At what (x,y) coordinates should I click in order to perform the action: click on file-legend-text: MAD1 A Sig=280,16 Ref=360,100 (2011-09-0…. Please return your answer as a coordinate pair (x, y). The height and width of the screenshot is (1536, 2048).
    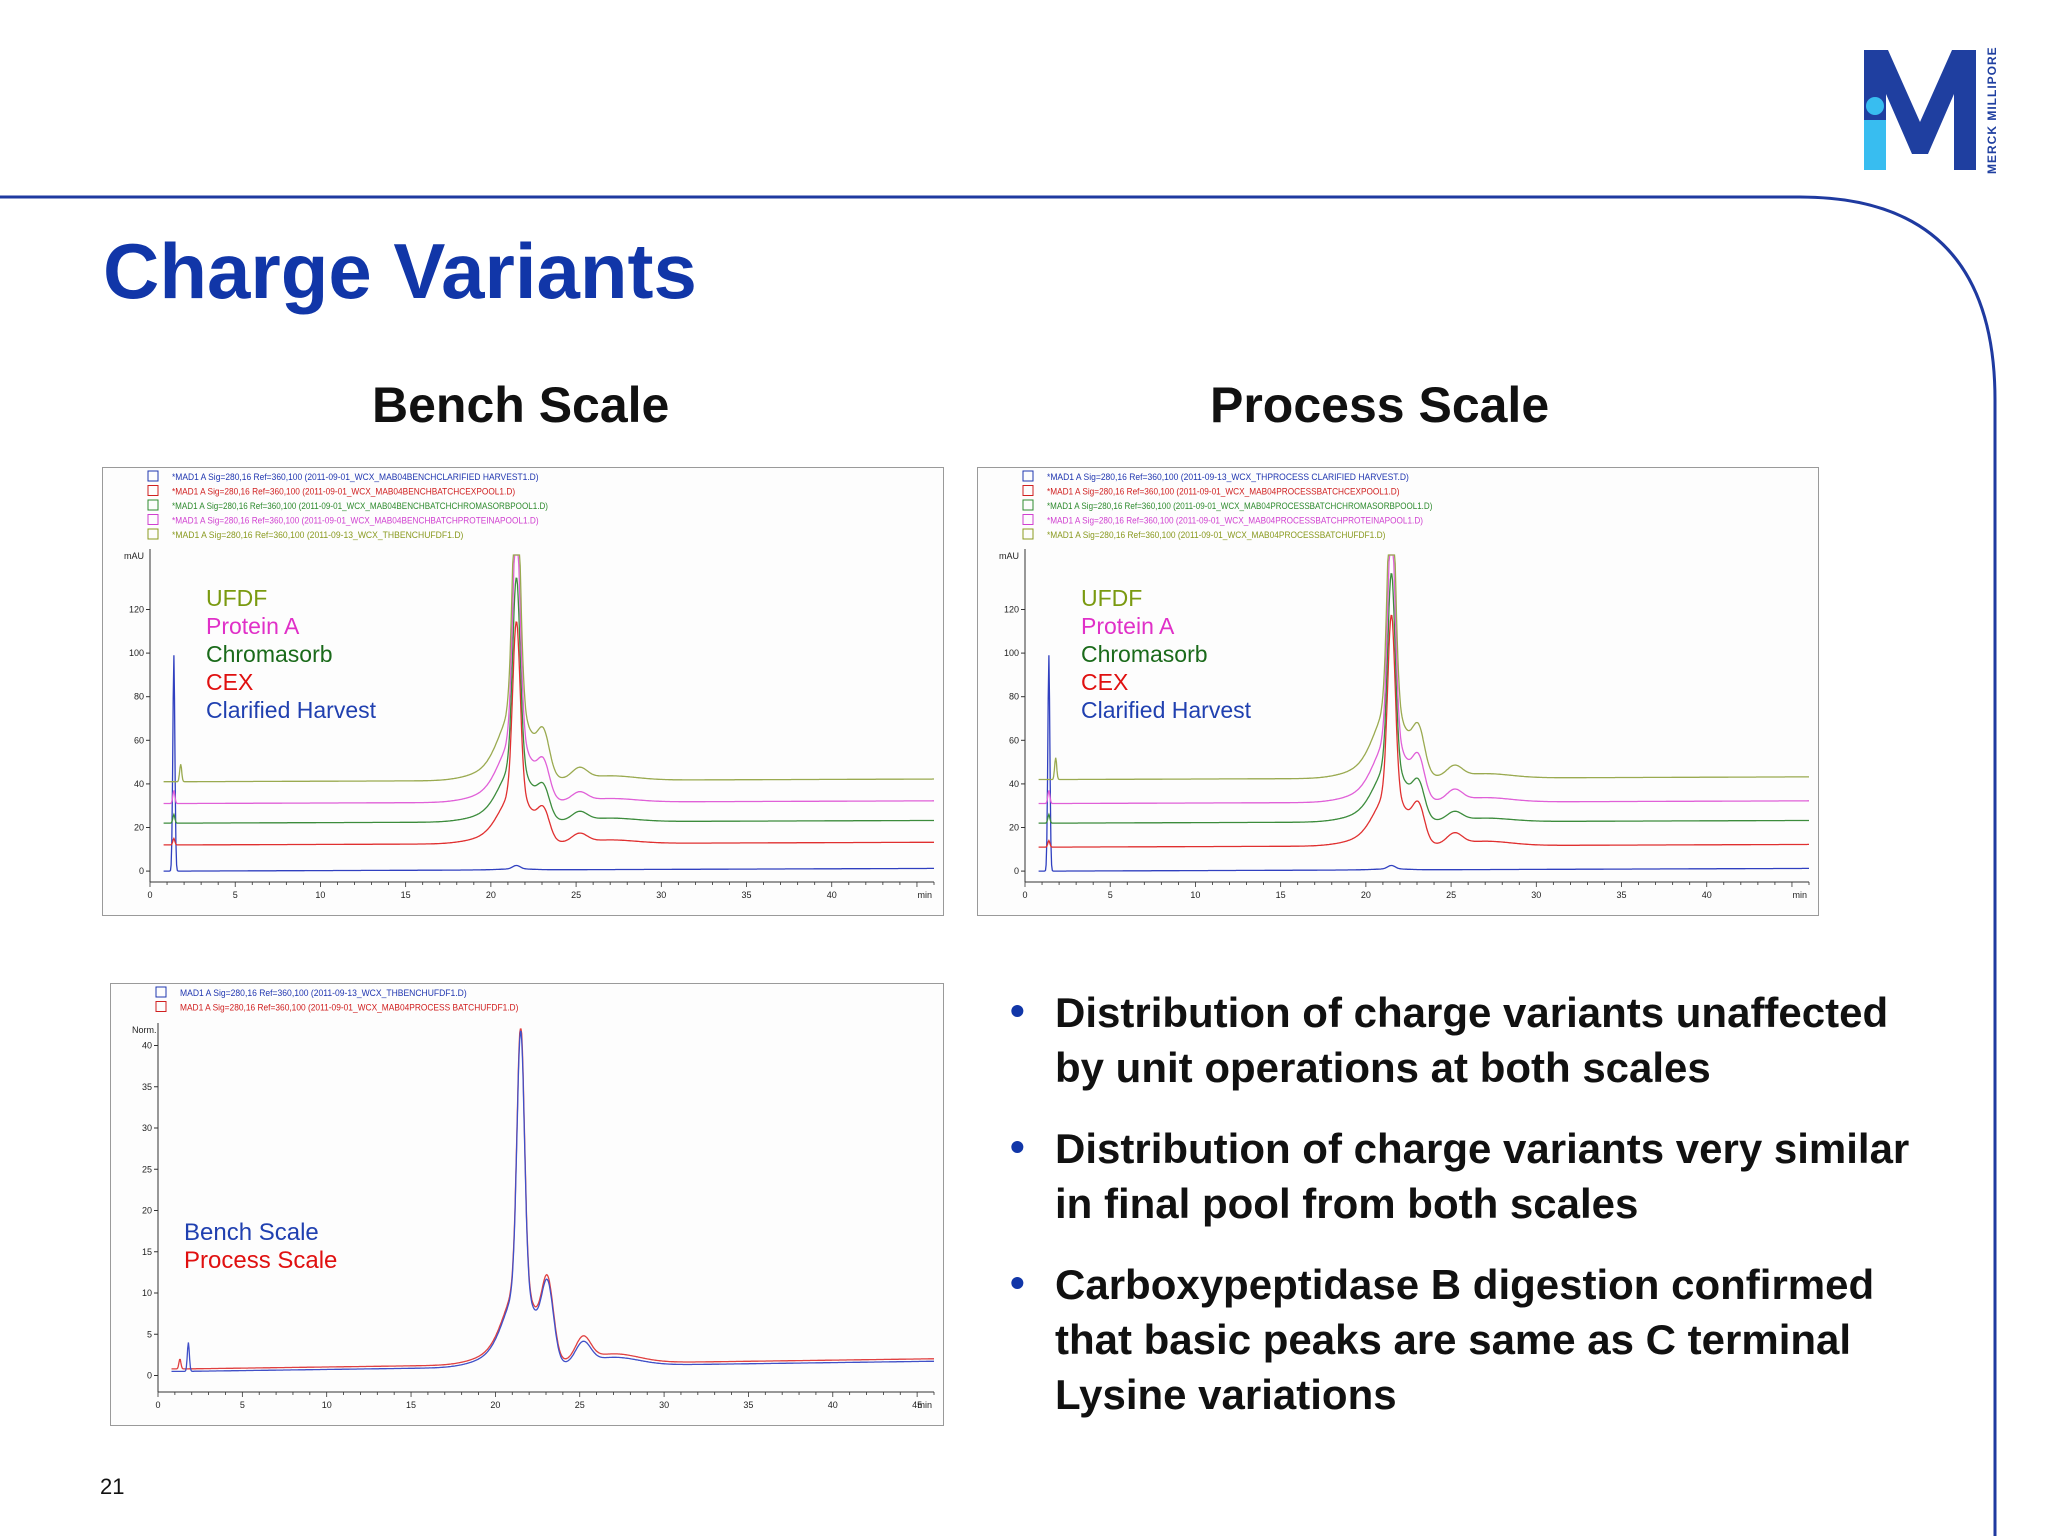
    Looking at the image, I should click on (349, 1008).